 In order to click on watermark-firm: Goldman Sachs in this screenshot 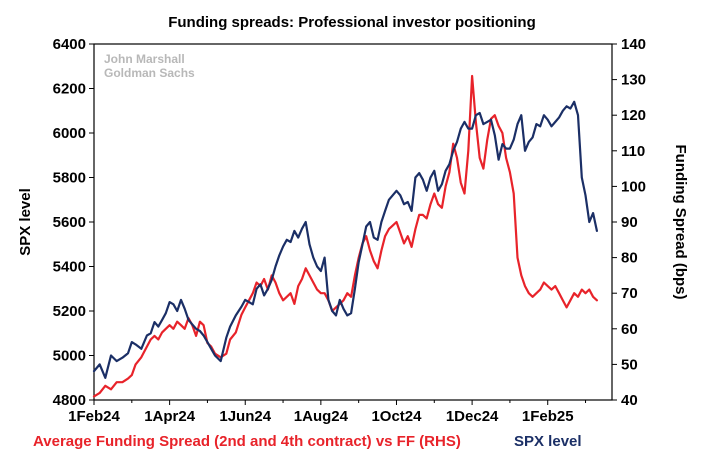, I will do `click(149, 73)`.